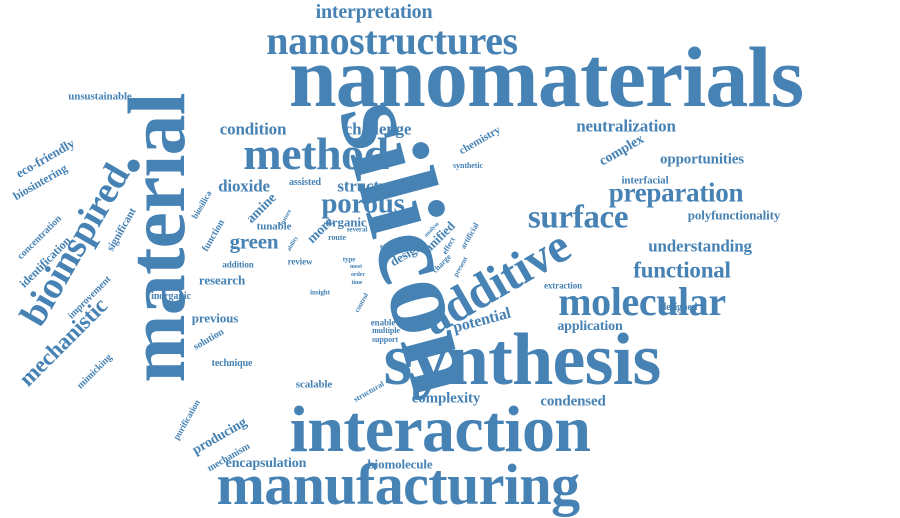 This screenshot has height=518, width=900. What do you see at coordinates (274, 226) in the screenshot?
I see `word-tunable: tunable` at bounding box center [274, 226].